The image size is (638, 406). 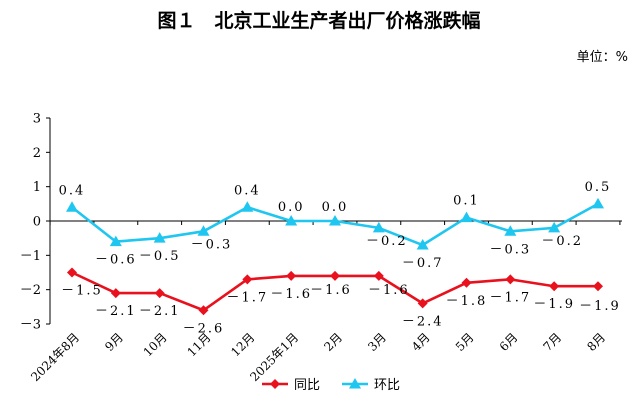 I want to click on y-tick-label: 3, so click(x=37, y=119).